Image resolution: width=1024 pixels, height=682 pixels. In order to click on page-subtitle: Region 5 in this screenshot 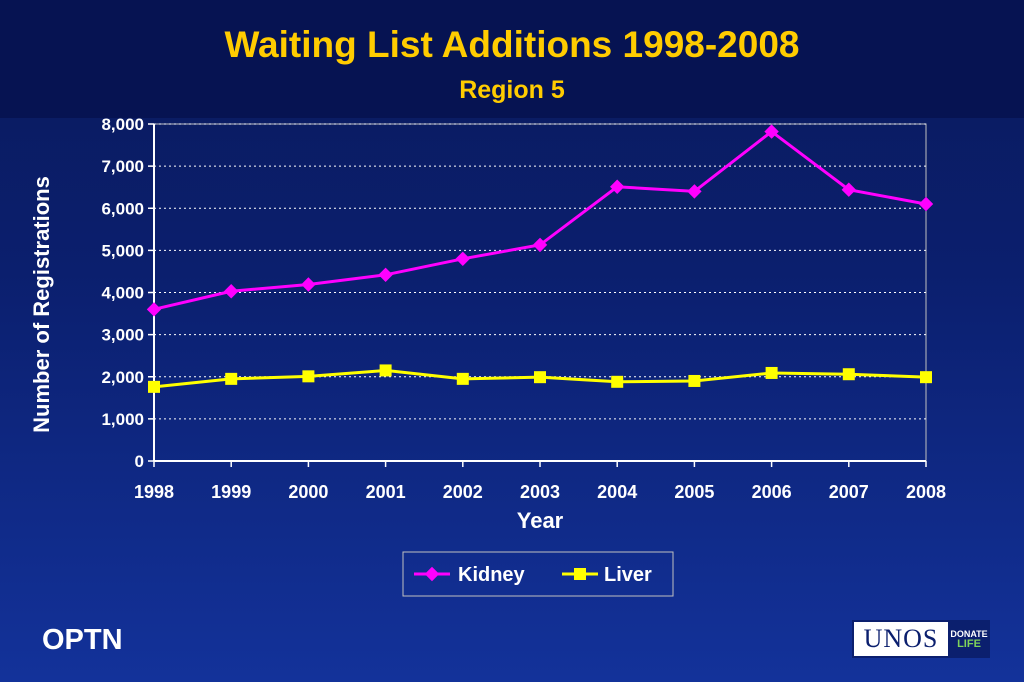, I will do `click(512, 90)`.